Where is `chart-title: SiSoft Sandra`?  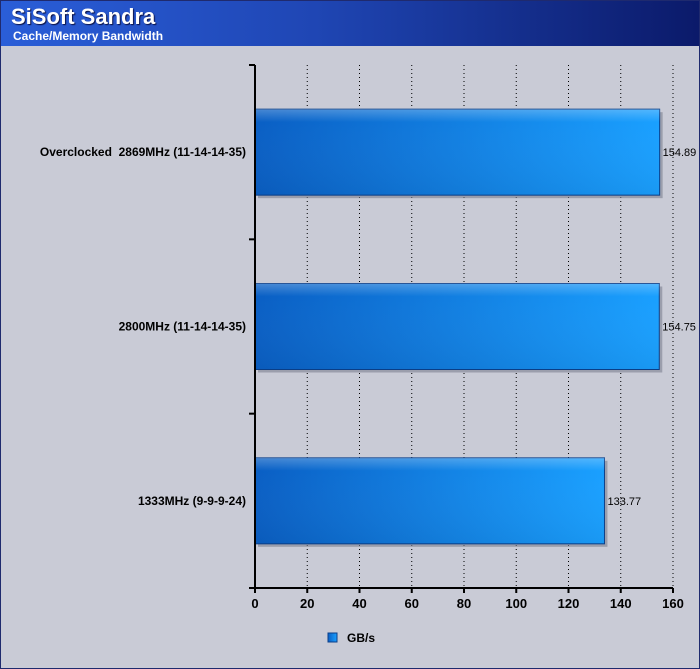
chart-title: SiSoft Sandra is located at coordinates (83, 16).